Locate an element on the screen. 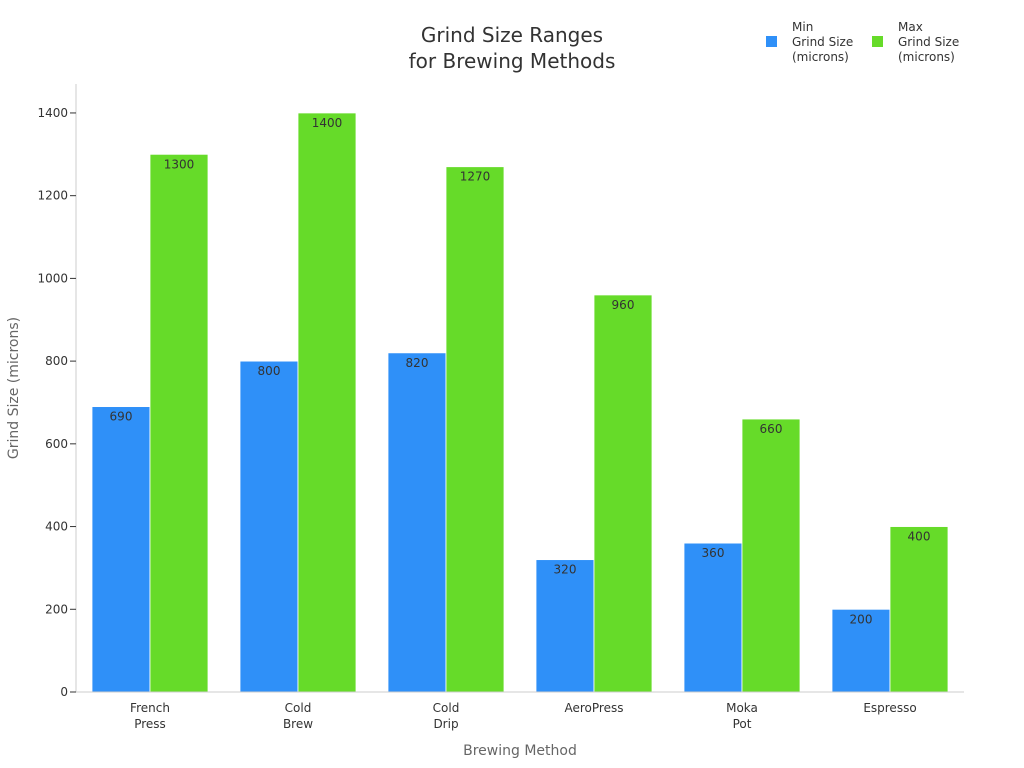 This screenshot has height=768, width=1024. data-label-max-4: 660 is located at coordinates (771, 429).